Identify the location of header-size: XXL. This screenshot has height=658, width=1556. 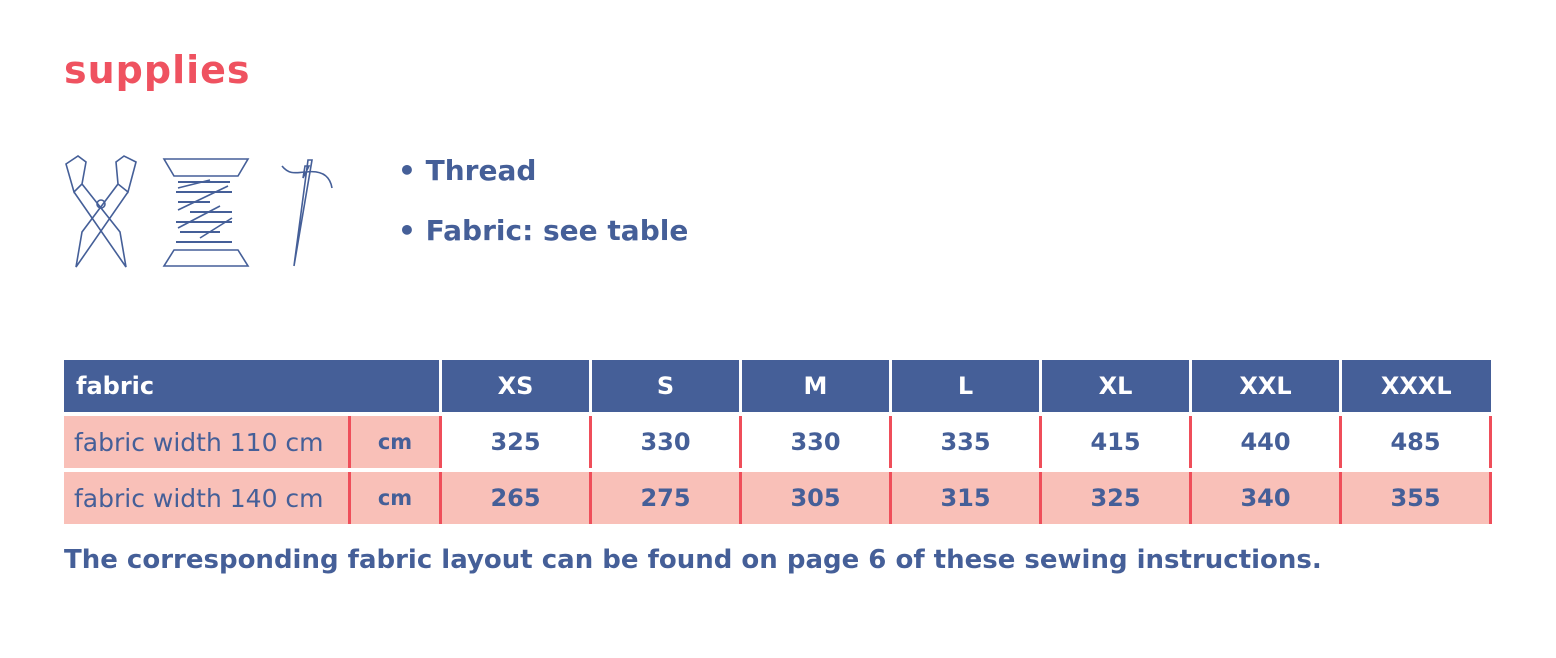
(1265, 387).